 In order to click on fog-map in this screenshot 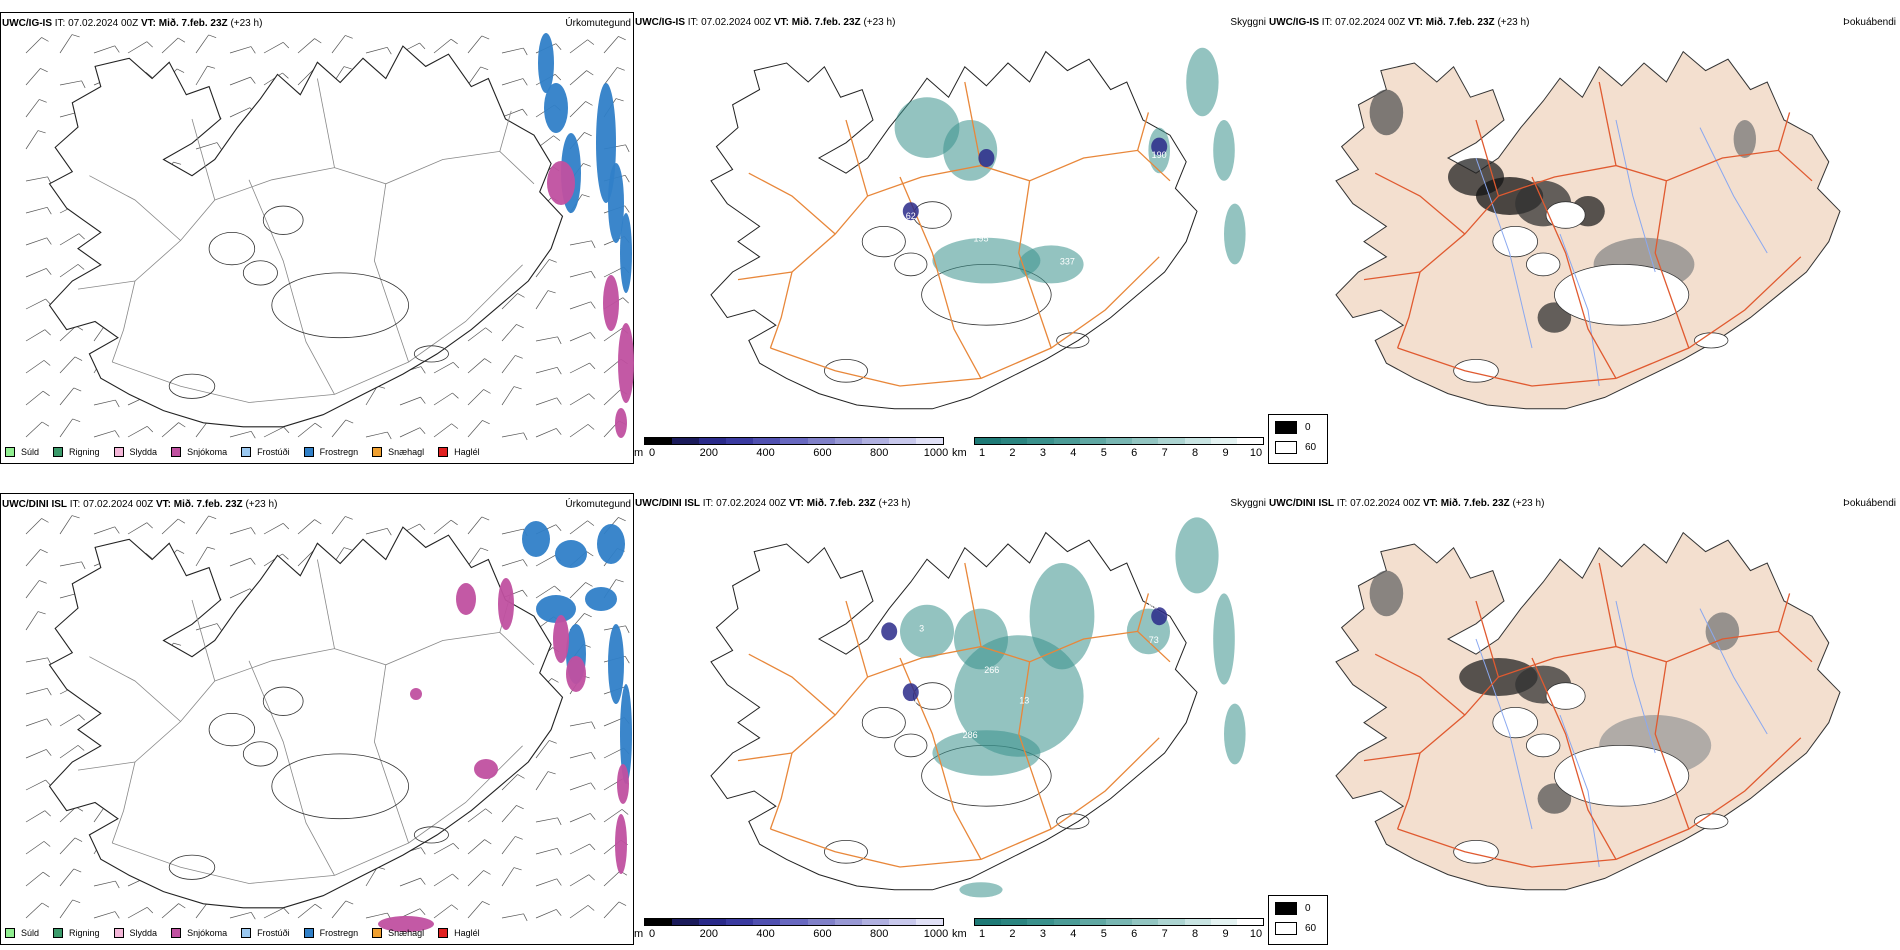, I will do `click(1588, 230)`.